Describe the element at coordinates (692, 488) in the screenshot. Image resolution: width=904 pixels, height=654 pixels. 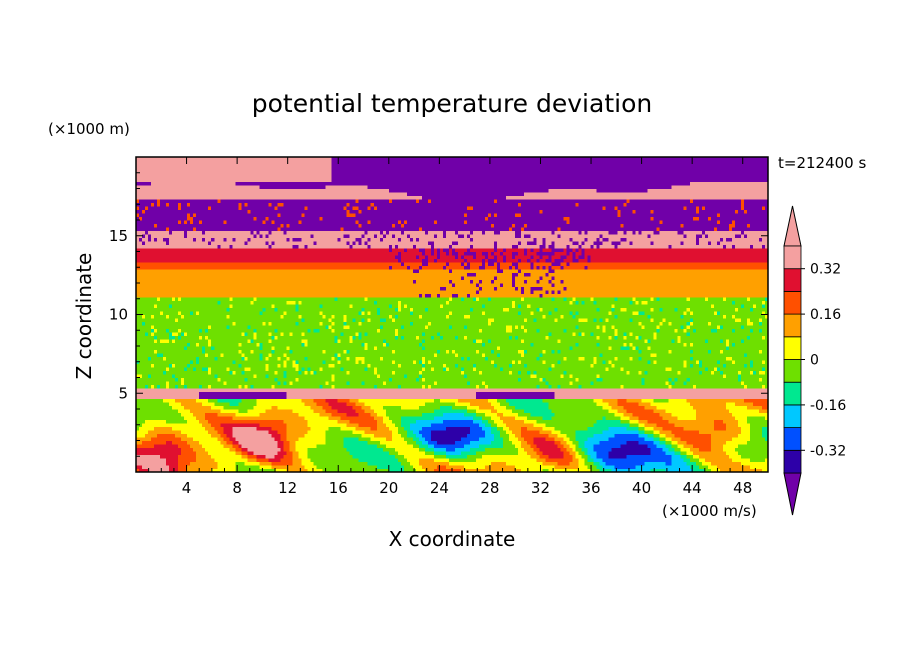
I see `x-tick-label: 44` at that location.